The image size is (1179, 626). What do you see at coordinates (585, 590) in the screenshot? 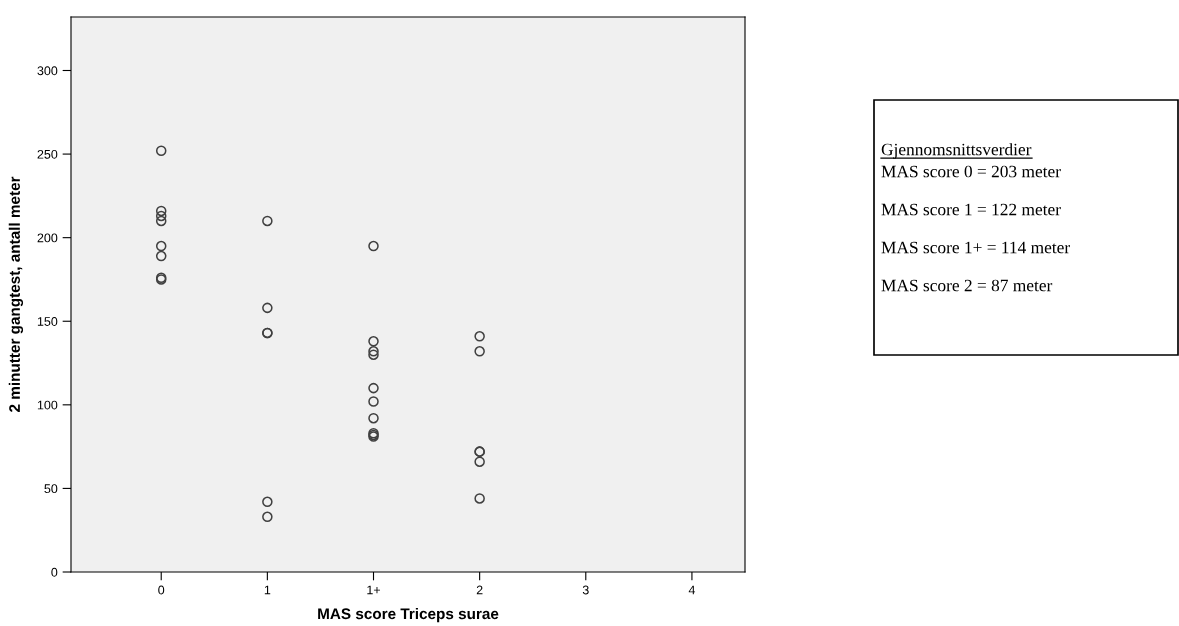
I see `x-tick-label: 3` at bounding box center [585, 590].